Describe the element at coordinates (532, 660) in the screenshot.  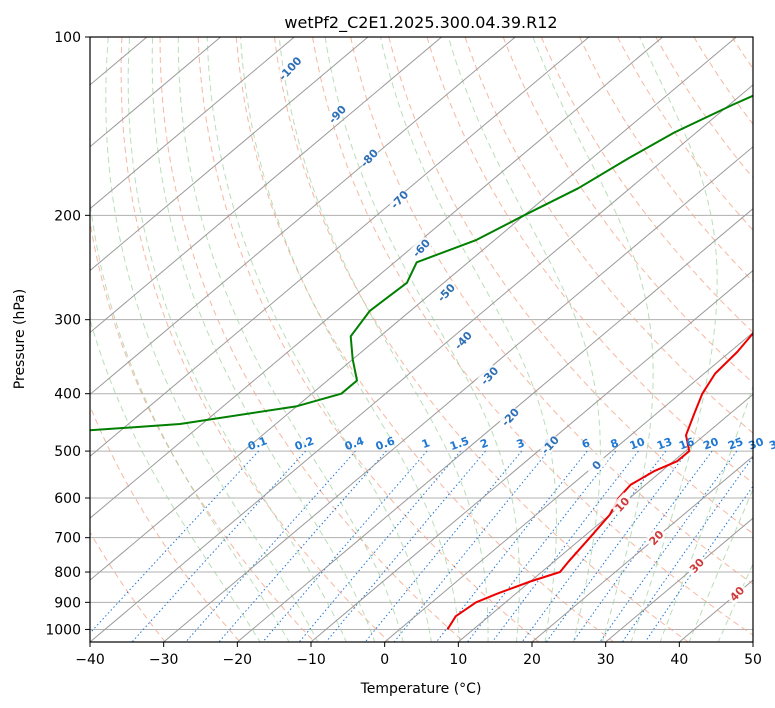
I see `x-tick-label: 20` at that location.